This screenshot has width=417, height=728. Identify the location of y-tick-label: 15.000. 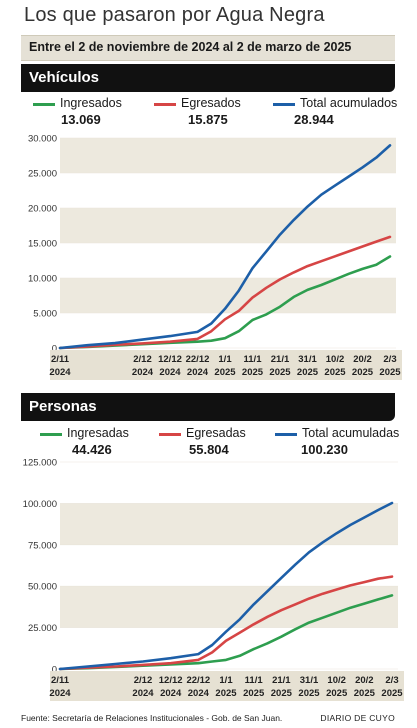
(42, 244).